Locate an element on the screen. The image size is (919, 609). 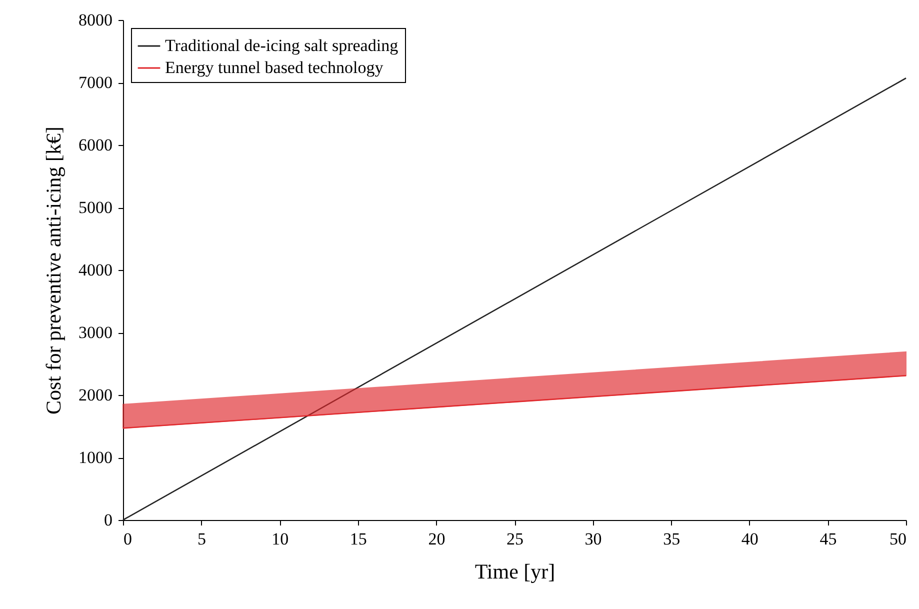
x-tick-label: 5 is located at coordinates (202, 539).